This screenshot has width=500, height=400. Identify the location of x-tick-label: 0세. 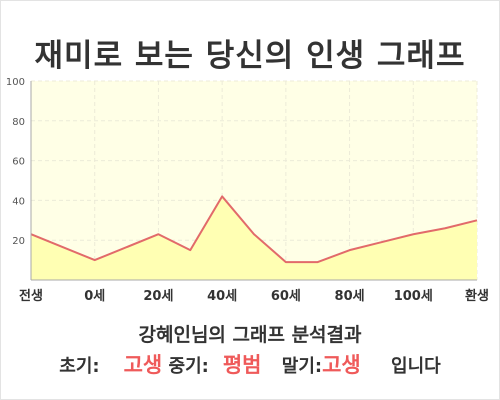
(94, 296).